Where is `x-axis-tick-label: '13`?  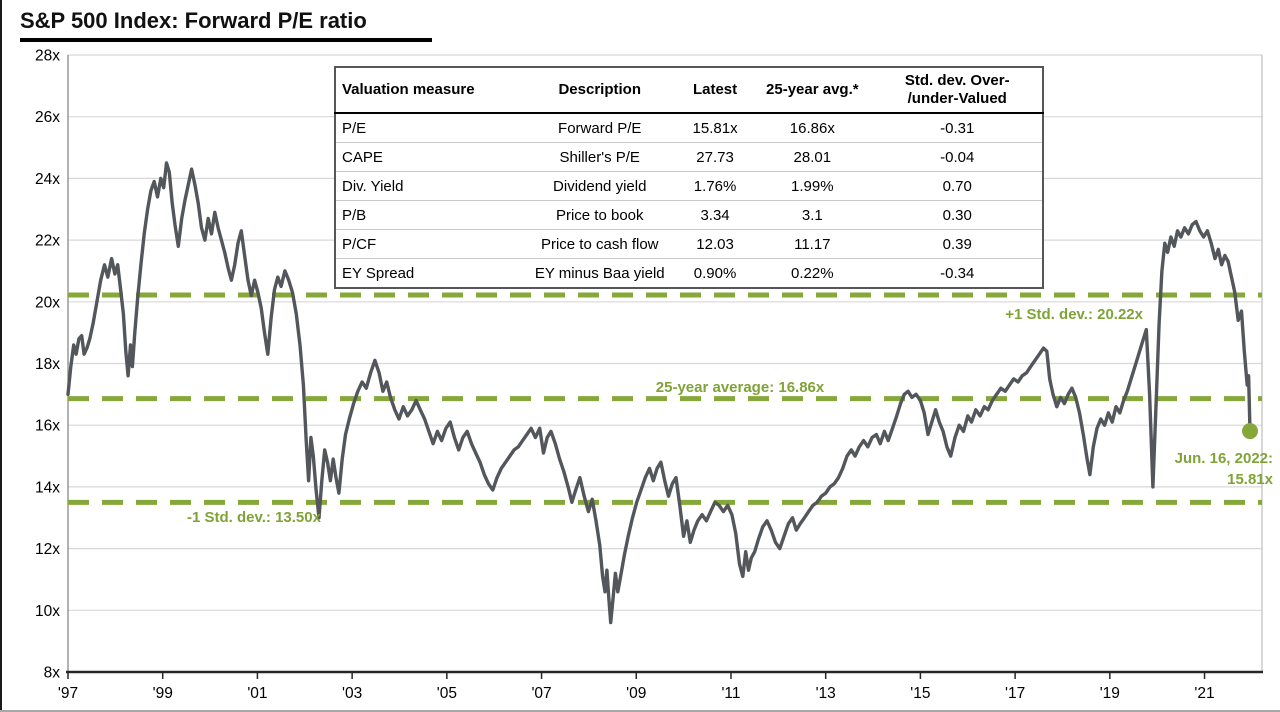 x-axis-tick-label: '13 is located at coordinates (826, 693).